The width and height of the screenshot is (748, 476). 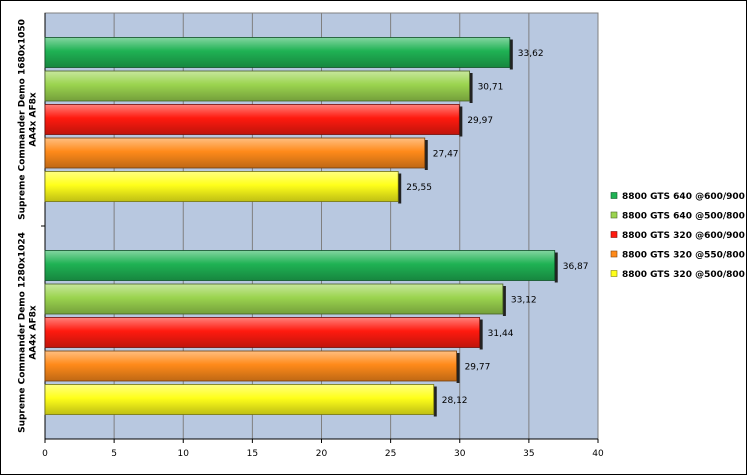 What do you see at coordinates (480, 121) in the screenshot?
I see `data-label: 29,97` at bounding box center [480, 121].